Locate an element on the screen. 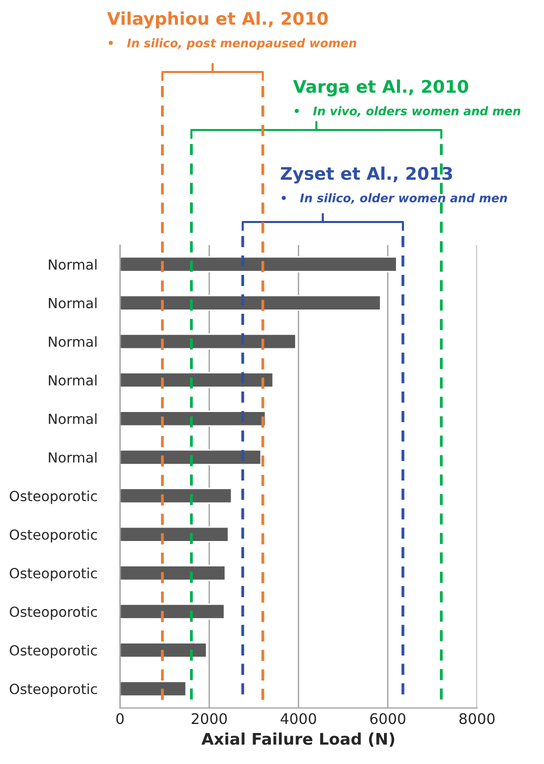 The height and width of the screenshot is (764, 544). text: Zyset et Al., 2013 is located at coordinates (366, 175).